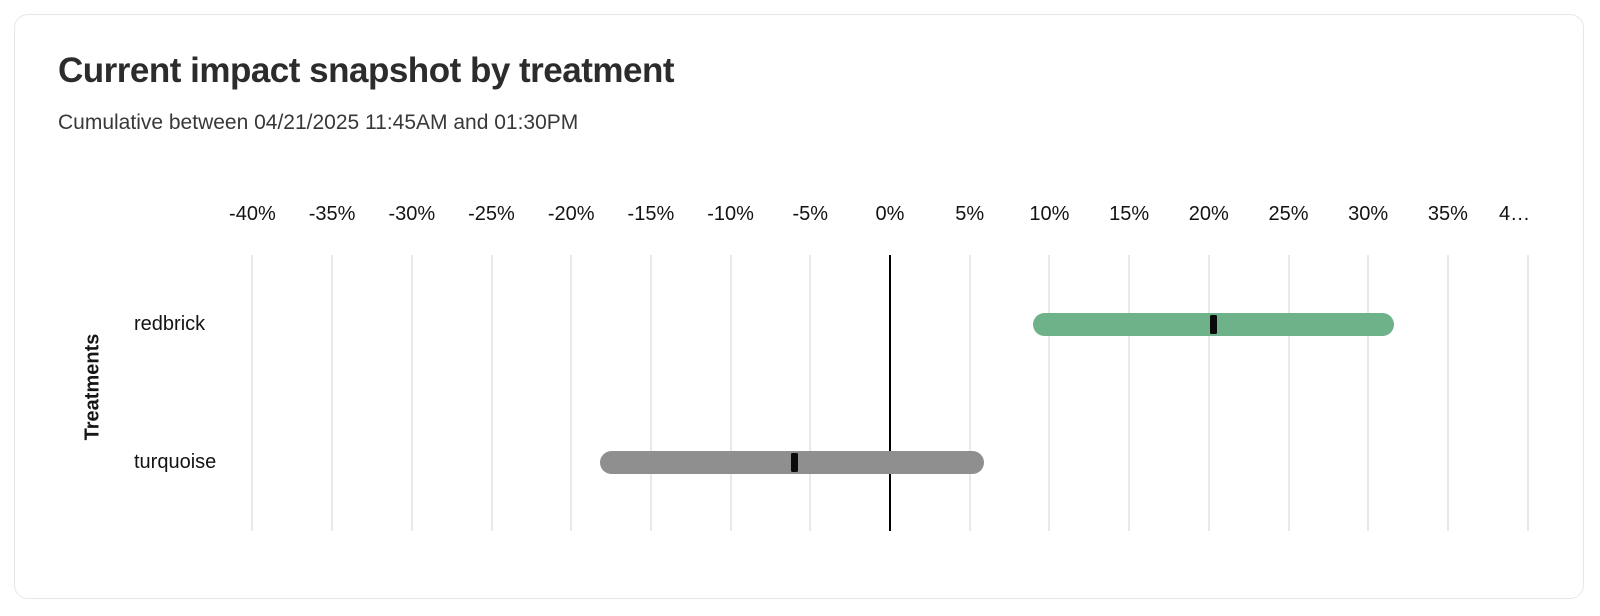 Image resolution: width=1600 pixels, height=616 pixels. Describe the element at coordinates (1214, 324) in the screenshot. I see `point-estimate-marker-redbrick` at that location.